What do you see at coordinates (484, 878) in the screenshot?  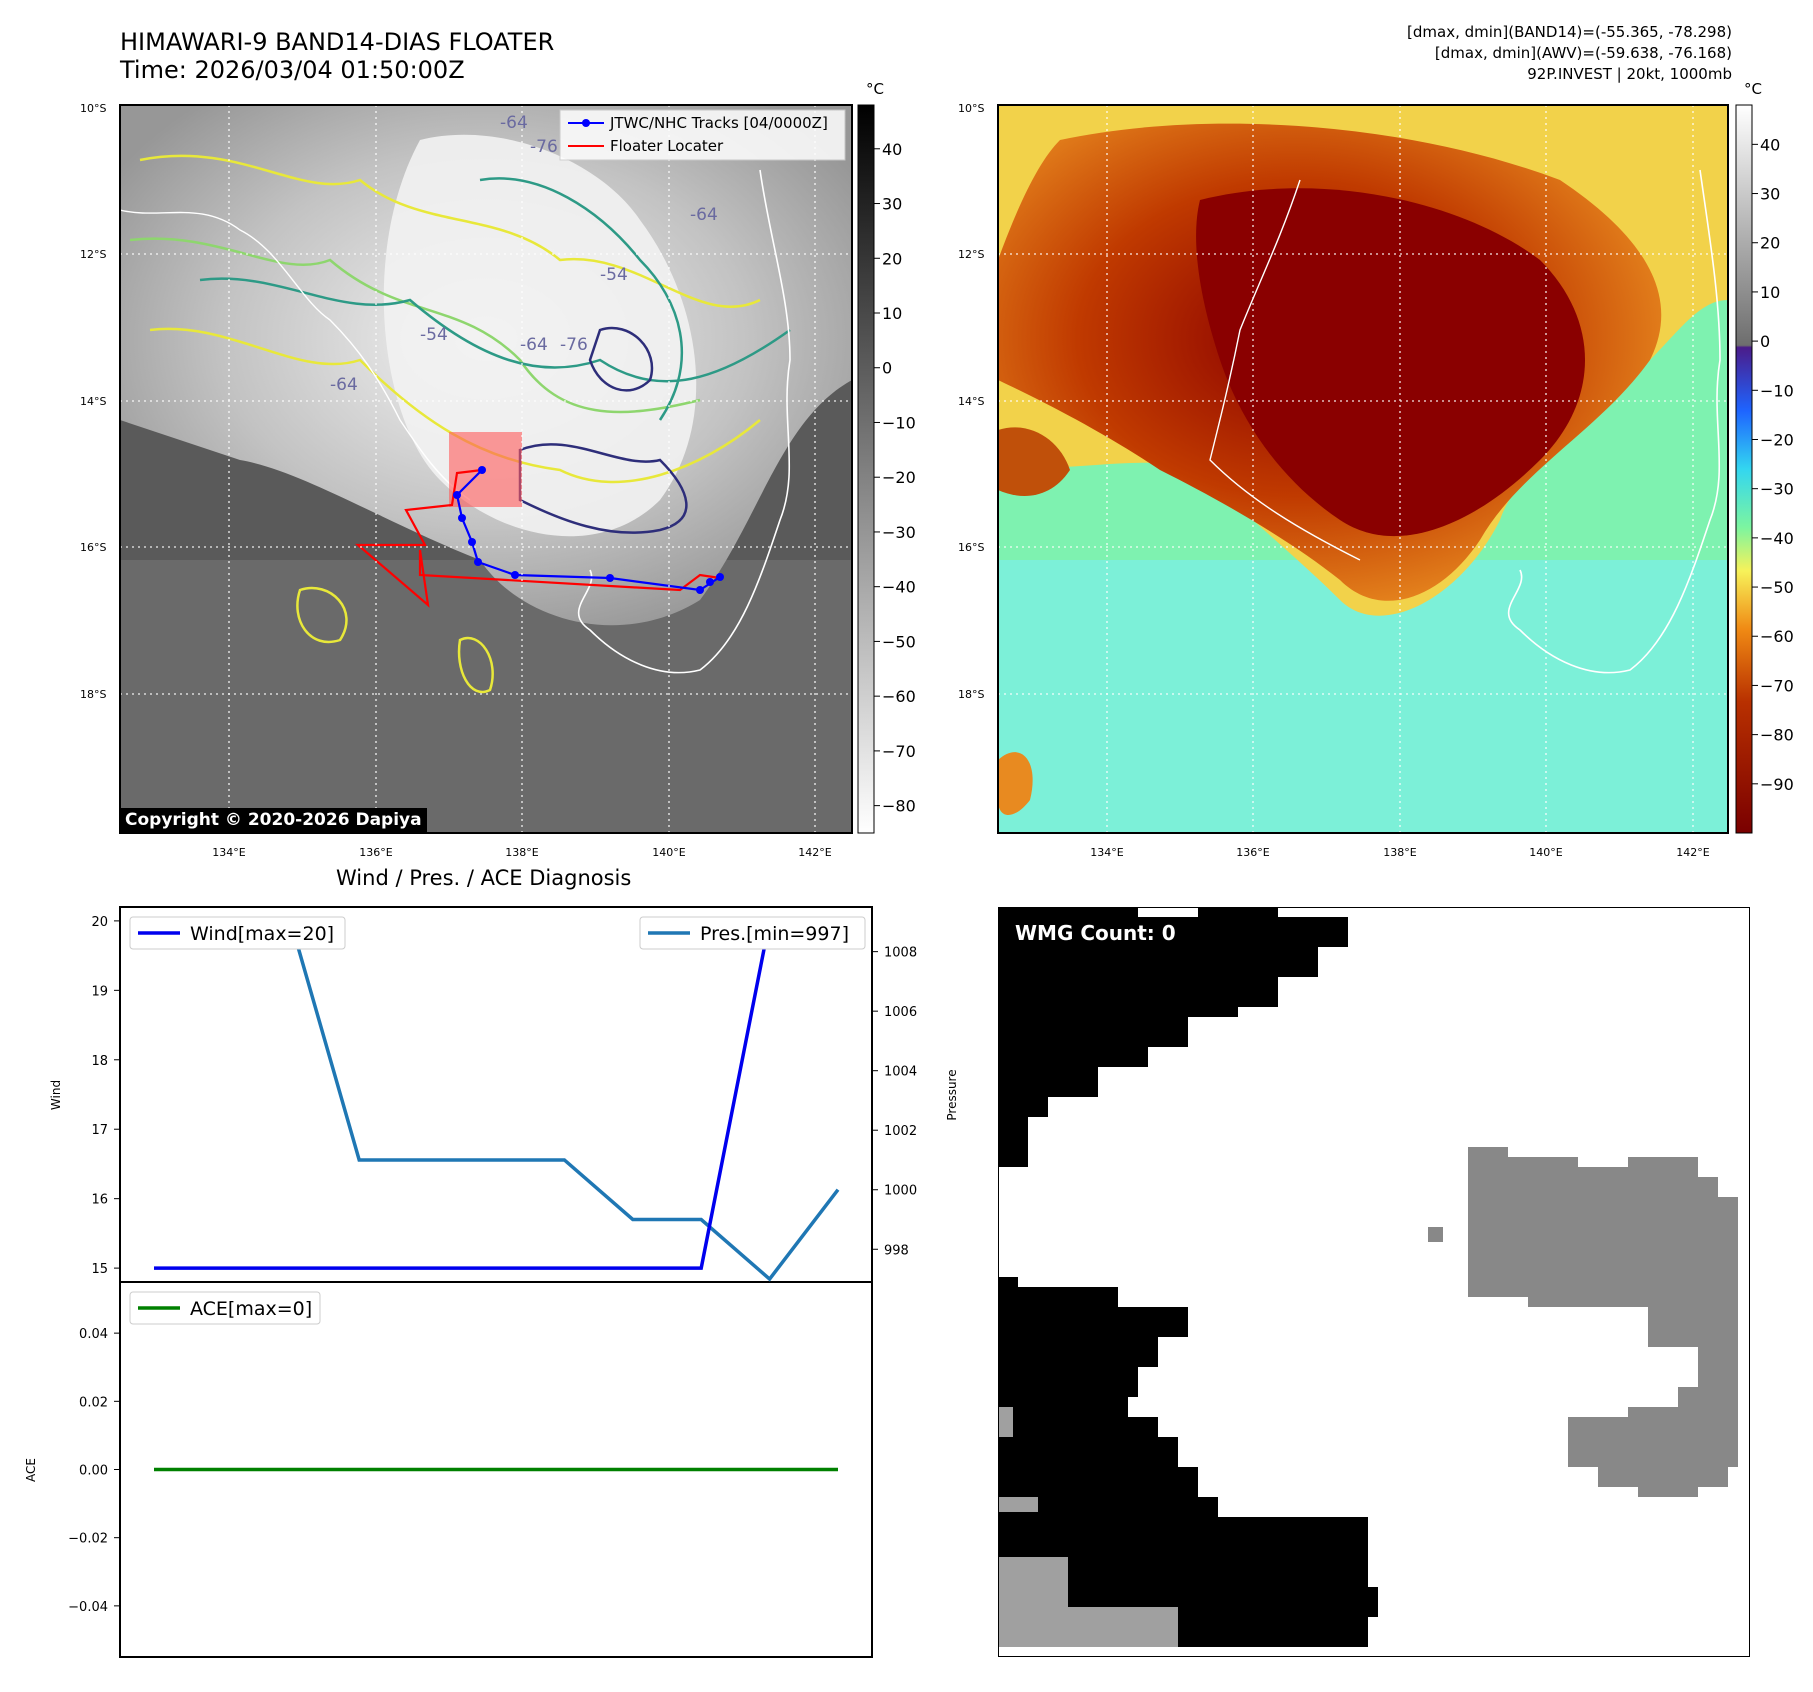 I see `diagnosis-title: Wind / Pres. / ACE Diagnosis` at bounding box center [484, 878].